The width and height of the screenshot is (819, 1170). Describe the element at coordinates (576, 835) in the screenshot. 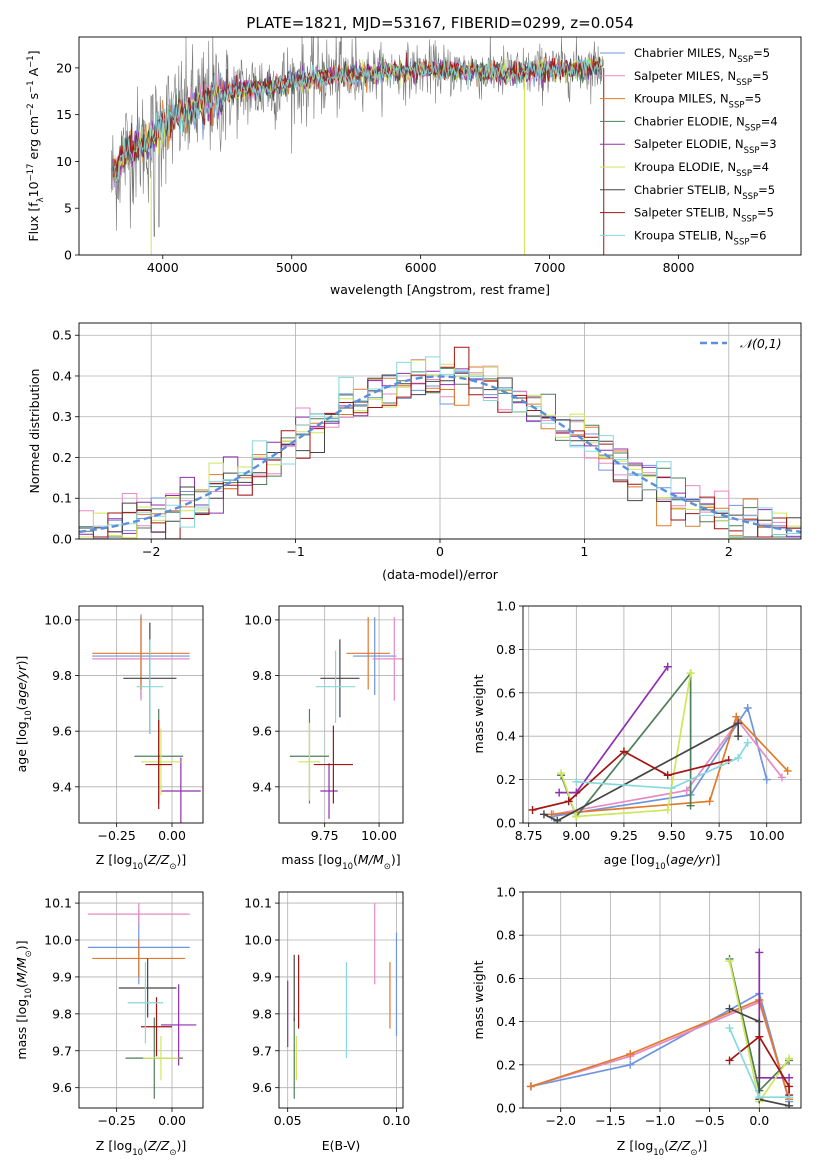

I see `x-tick-label: 9.00` at that location.